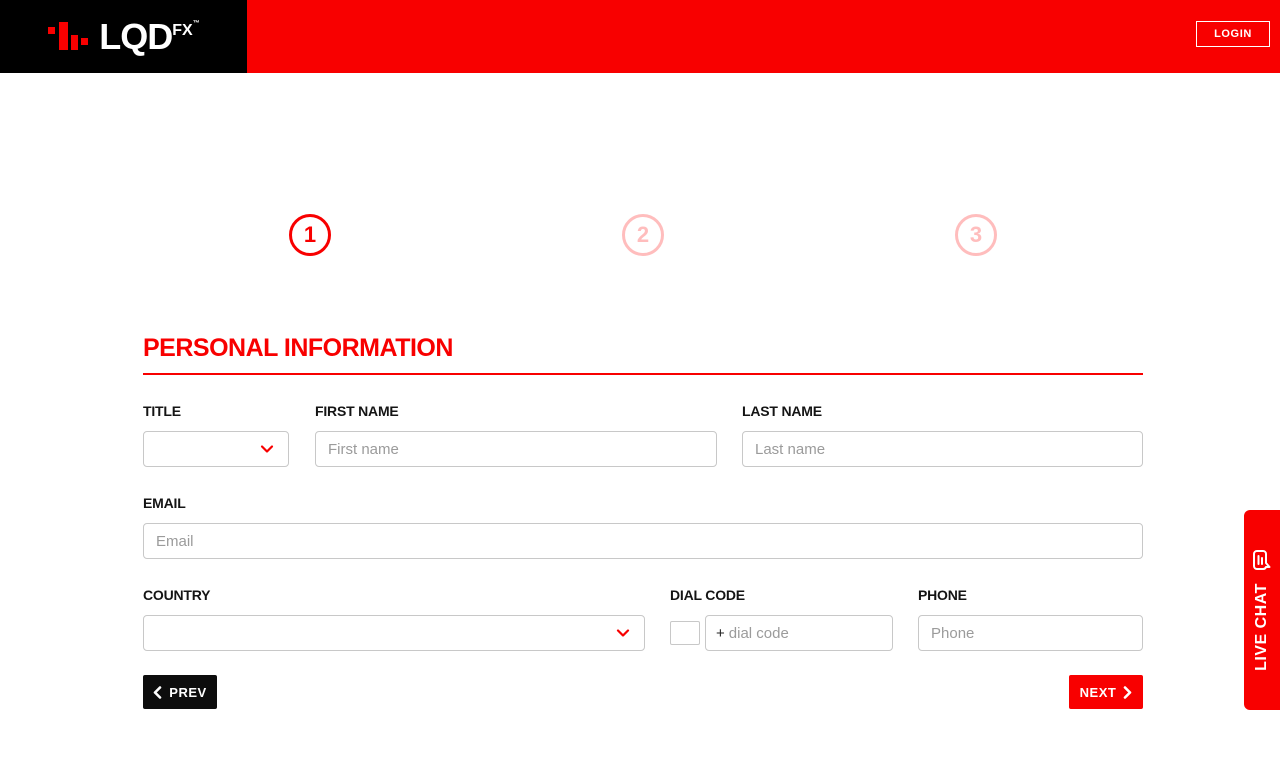 This screenshot has height=767, width=1280. What do you see at coordinates (763, 36) in the screenshot?
I see `header-bar: LOGIN` at bounding box center [763, 36].